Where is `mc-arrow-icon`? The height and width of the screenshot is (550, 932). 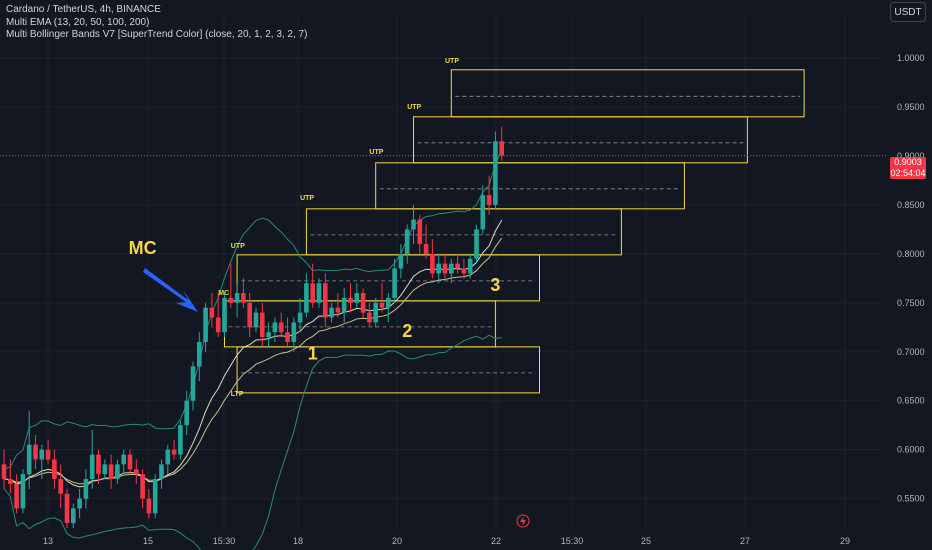 mc-arrow-icon is located at coordinates (170, 290).